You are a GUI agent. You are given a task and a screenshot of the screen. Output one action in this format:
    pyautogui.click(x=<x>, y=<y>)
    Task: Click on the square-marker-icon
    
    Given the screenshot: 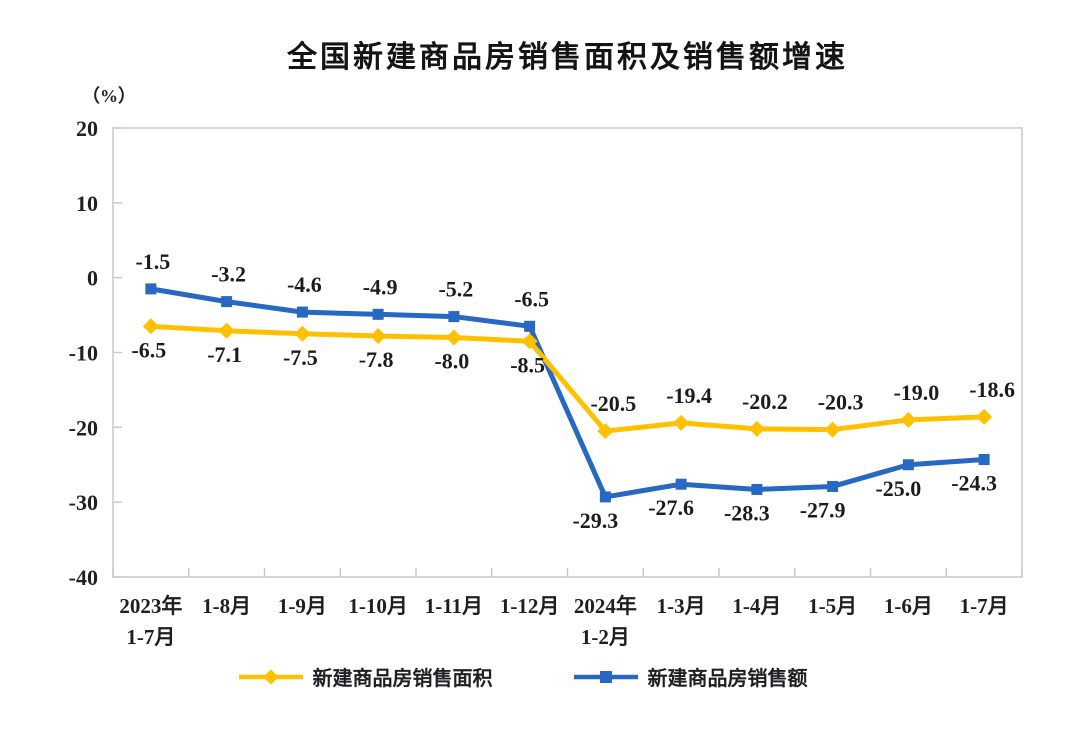 What is the action you would take?
    pyautogui.click(x=605, y=676)
    